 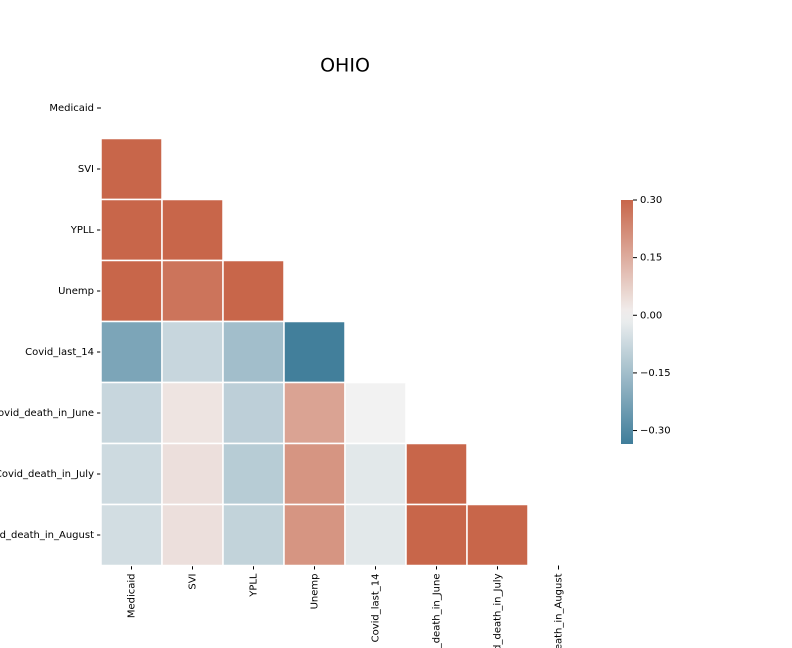 I want to click on x-tick-label: Covid_death_in_July, so click(x=498, y=610).